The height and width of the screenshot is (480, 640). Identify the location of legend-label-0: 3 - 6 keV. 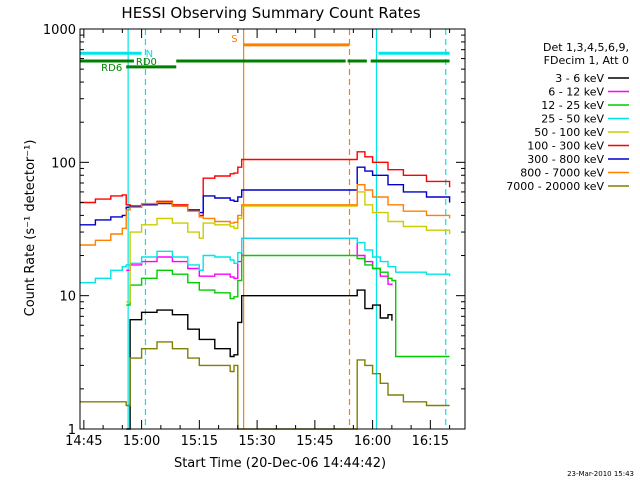
(579, 78).